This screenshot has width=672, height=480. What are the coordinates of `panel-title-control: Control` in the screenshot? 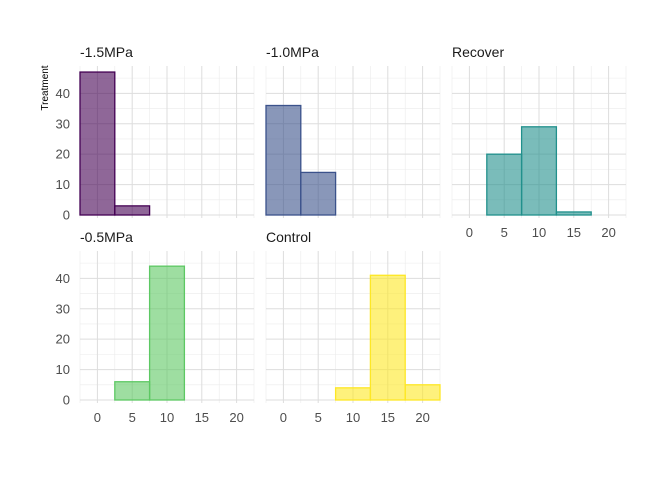 It's located at (288, 237).